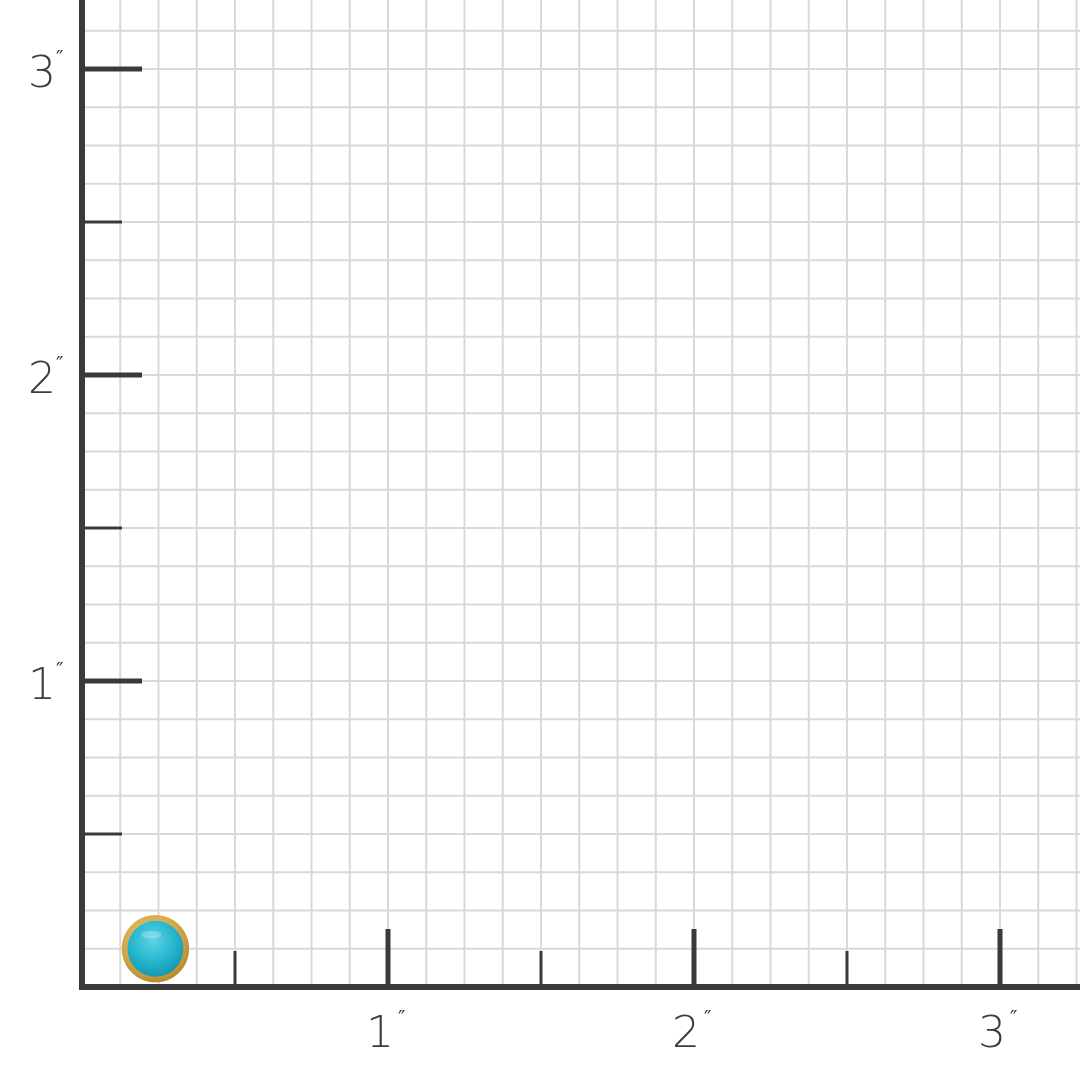 The image size is (1080, 1080). What do you see at coordinates (151, 934) in the screenshot?
I see `stone-highlight` at bounding box center [151, 934].